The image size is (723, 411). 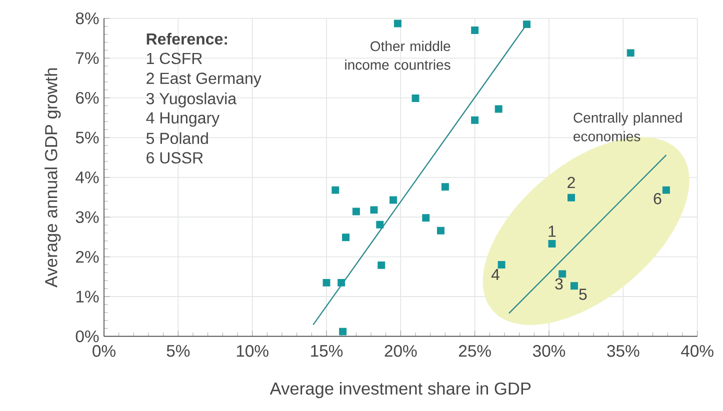 I want to click on y-tick-label: 4%, so click(x=87, y=178).